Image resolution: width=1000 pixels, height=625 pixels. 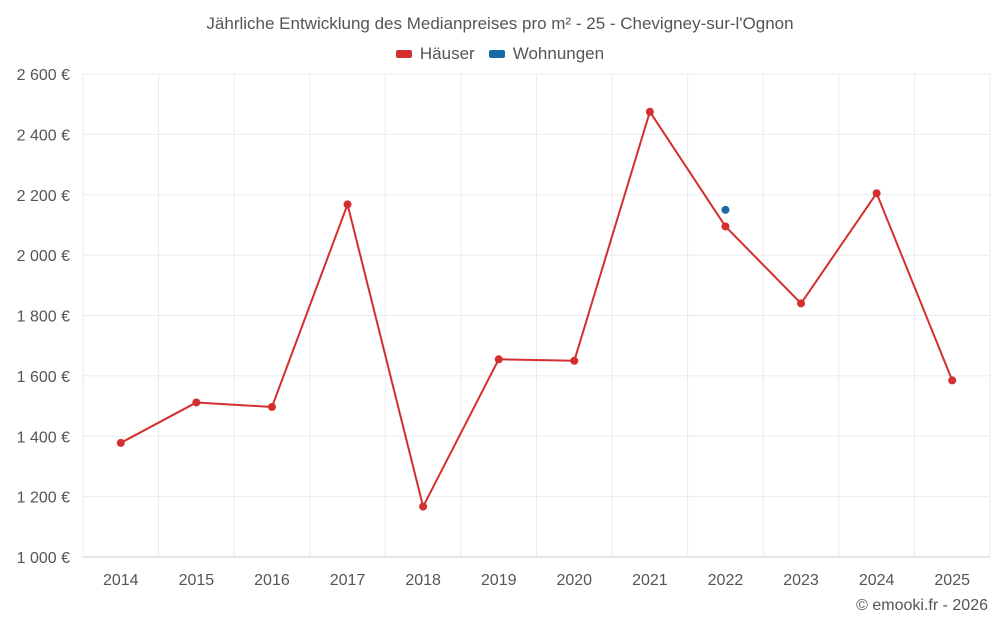 I want to click on x-tick-label: 2017, so click(x=348, y=580).